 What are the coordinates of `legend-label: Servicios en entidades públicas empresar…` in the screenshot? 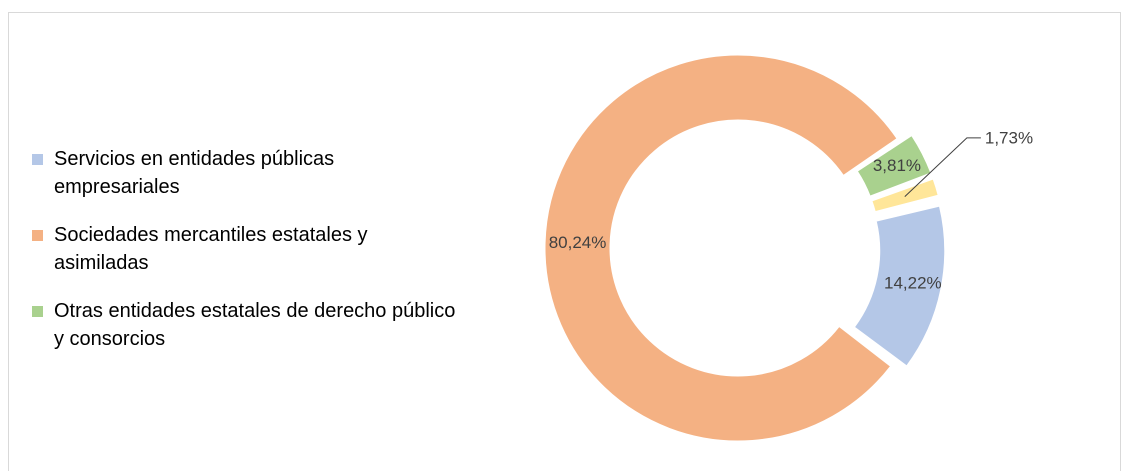 It's located at (194, 173).